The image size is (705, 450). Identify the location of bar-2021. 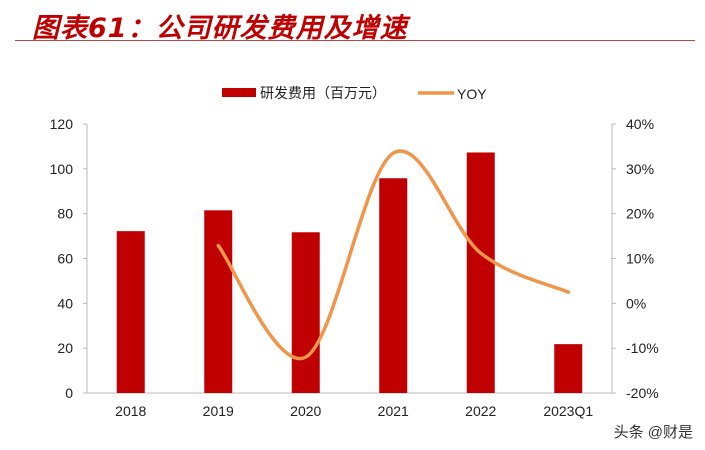
(393, 285).